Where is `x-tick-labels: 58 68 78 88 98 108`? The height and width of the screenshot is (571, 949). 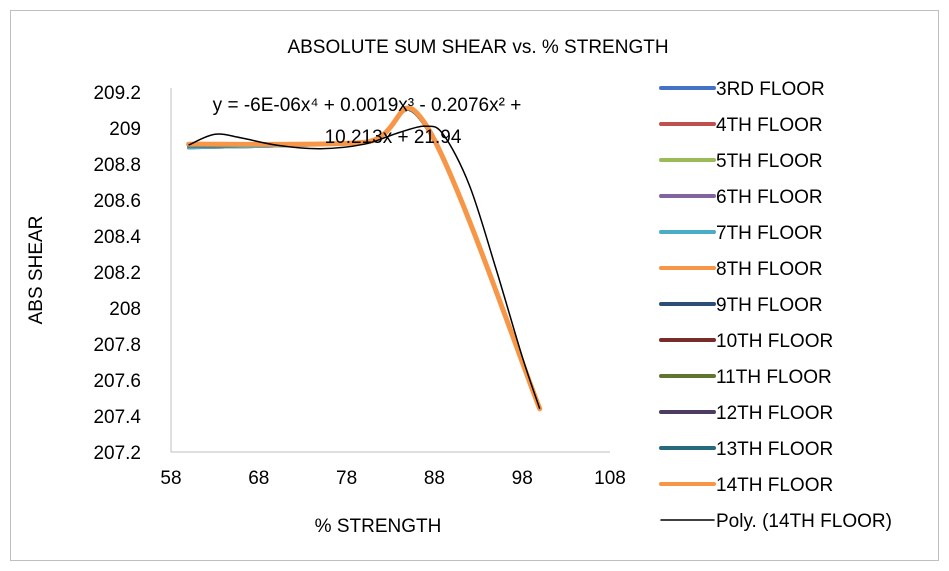
x-tick-labels: 58 68 78 88 98 108 is located at coordinates (392, 478).